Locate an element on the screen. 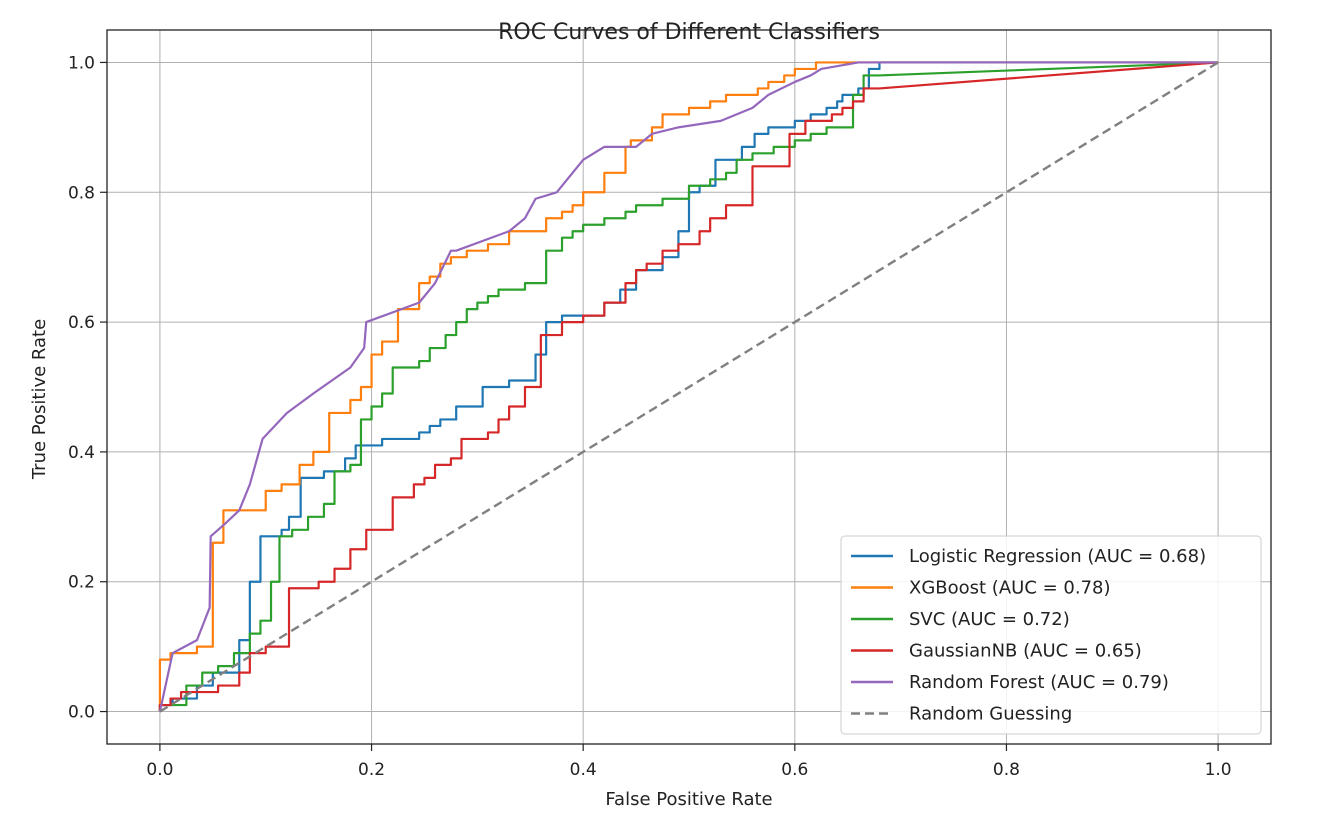 The height and width of the screenshot is (813, 1325). y-tick-label: 0.2 is located at coordinates (81, 583).